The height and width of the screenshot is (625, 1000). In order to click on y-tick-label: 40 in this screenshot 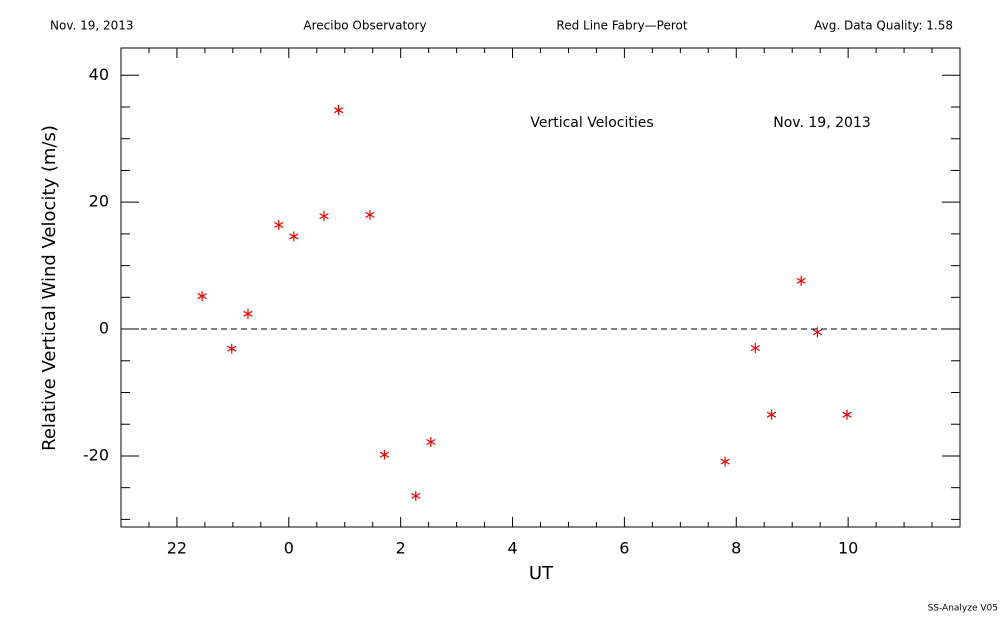, I will do `click(99, 74)`.